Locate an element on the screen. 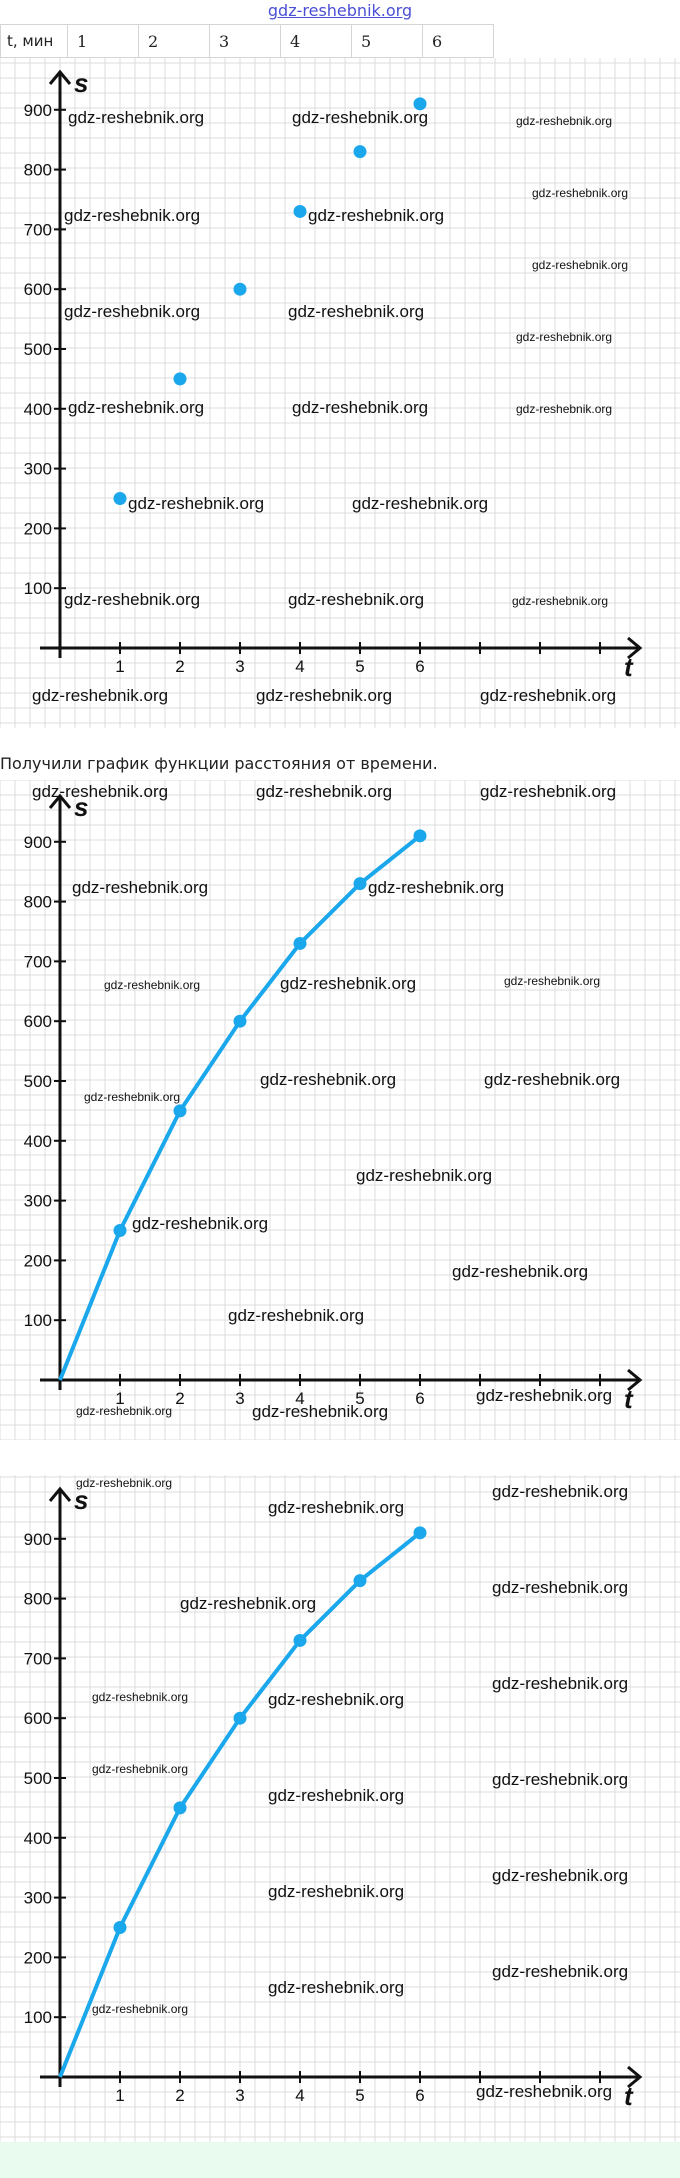  y-tick-label: 600 is located at coordinates (38, 1718).